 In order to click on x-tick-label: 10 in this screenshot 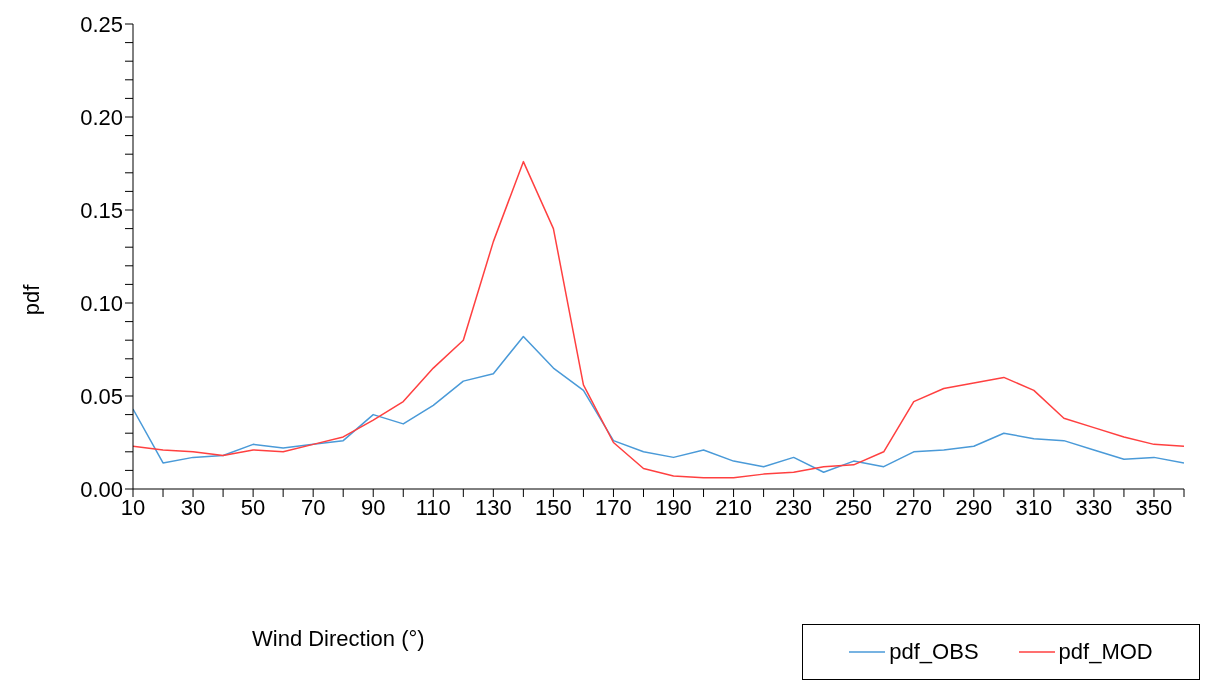, I will do `click(133, 507)`.